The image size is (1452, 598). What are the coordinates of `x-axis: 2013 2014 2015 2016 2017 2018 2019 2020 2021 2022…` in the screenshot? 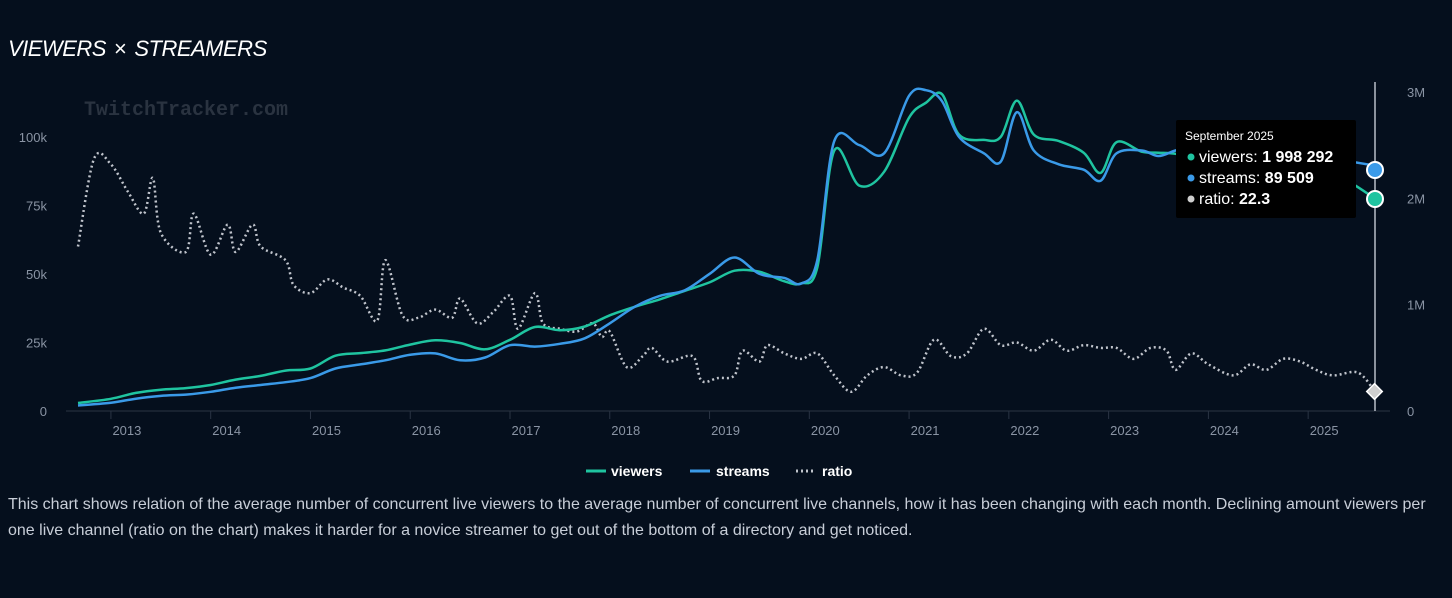 It's located at (724, 424).